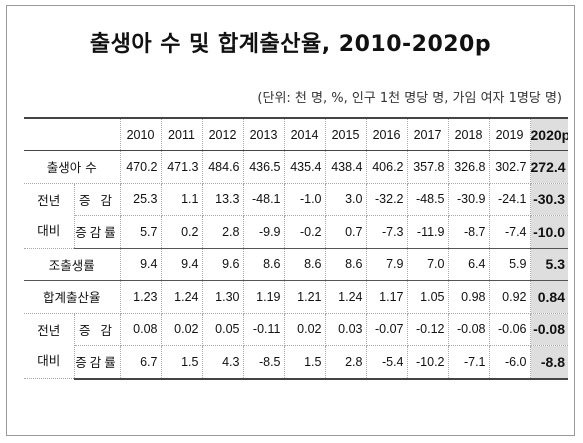 The image size is (583, 443). What do you see at coordinates (469, 264) in the screenshot?
I see `table-cell: 6.4` at bounding box center [469, 264].